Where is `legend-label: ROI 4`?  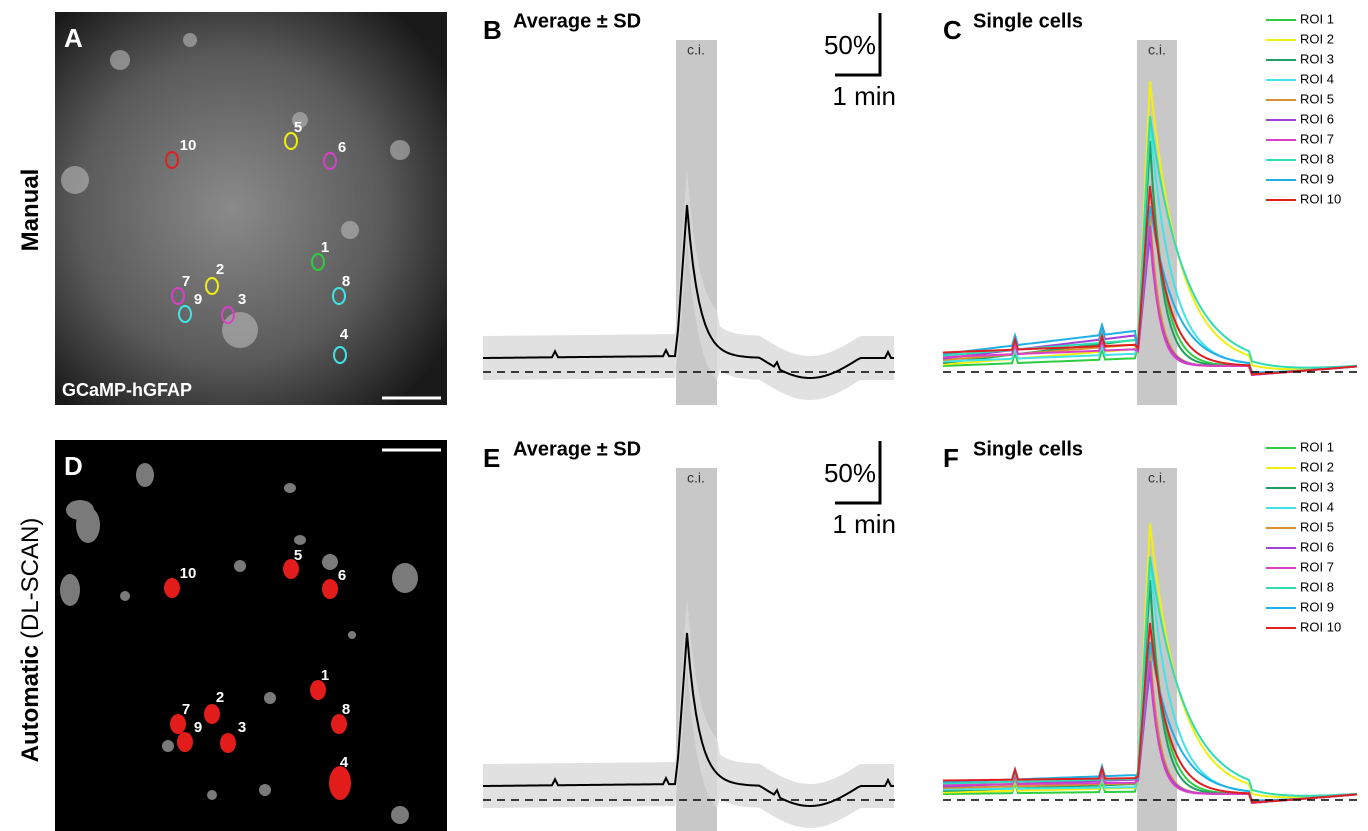 legend-label: ROI 4 is located at coordinates (1317, 78).